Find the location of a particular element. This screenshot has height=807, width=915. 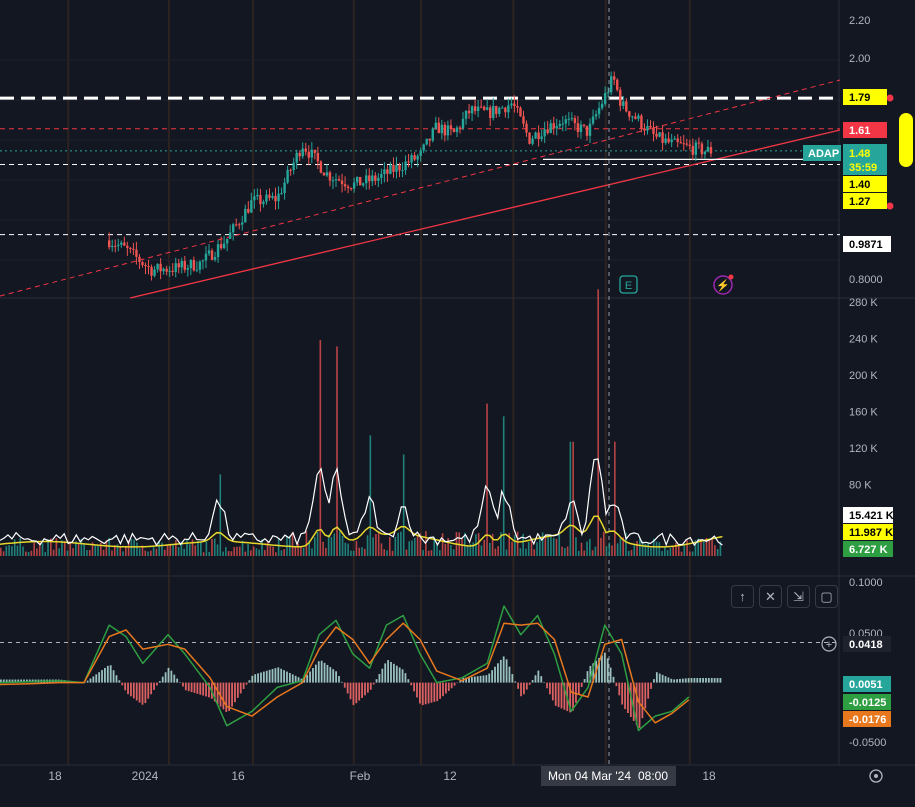

volume-label: 6.727 K is located at coordinates (868, 550).